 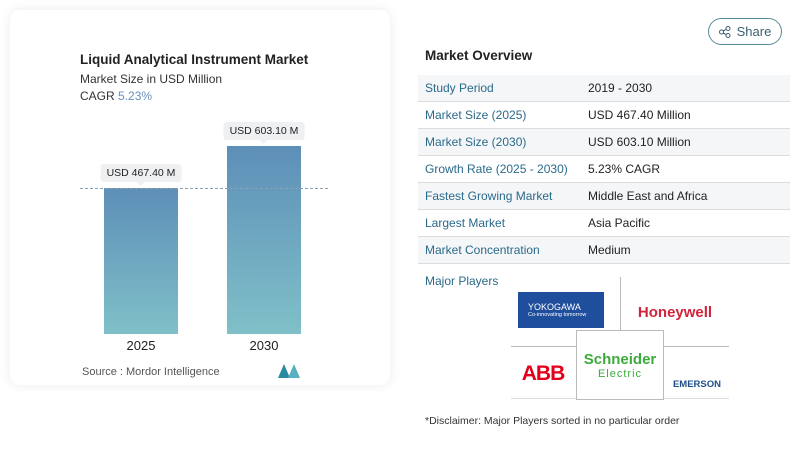 I want to click on cagr: CAGR 5.23%, so click(x=116, y=96).